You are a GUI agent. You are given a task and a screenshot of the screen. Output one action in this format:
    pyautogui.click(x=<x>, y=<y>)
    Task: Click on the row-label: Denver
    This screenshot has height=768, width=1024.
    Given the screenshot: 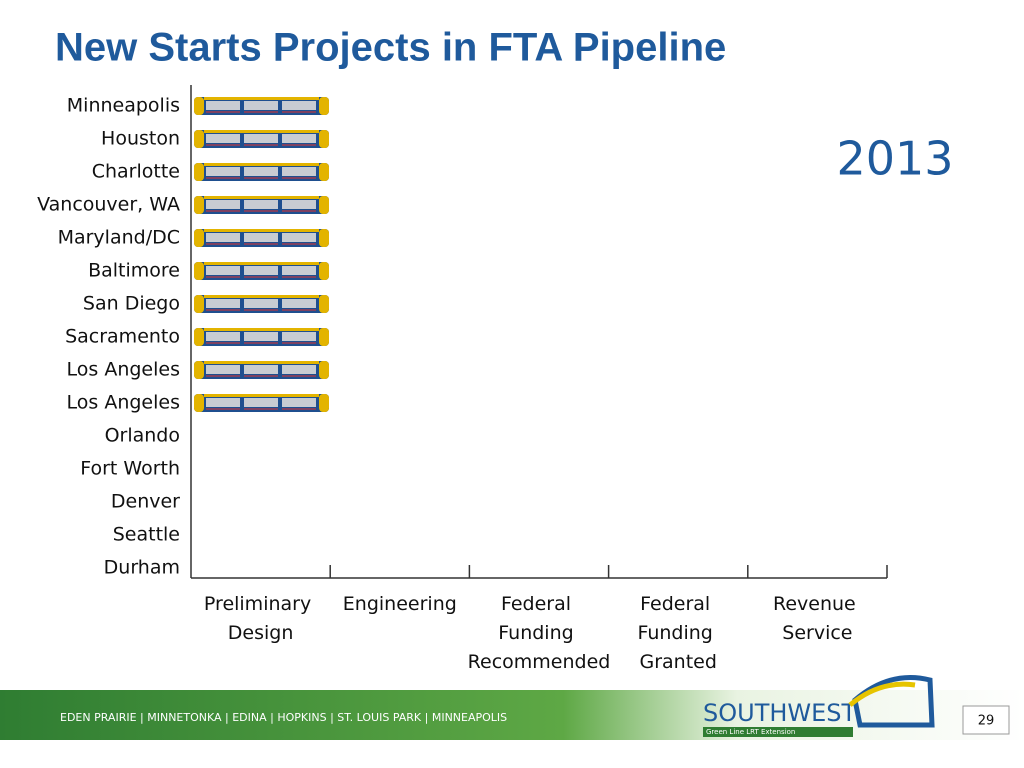 What is the action you would take?
    pyautogui.click(x=145, y=502)
    